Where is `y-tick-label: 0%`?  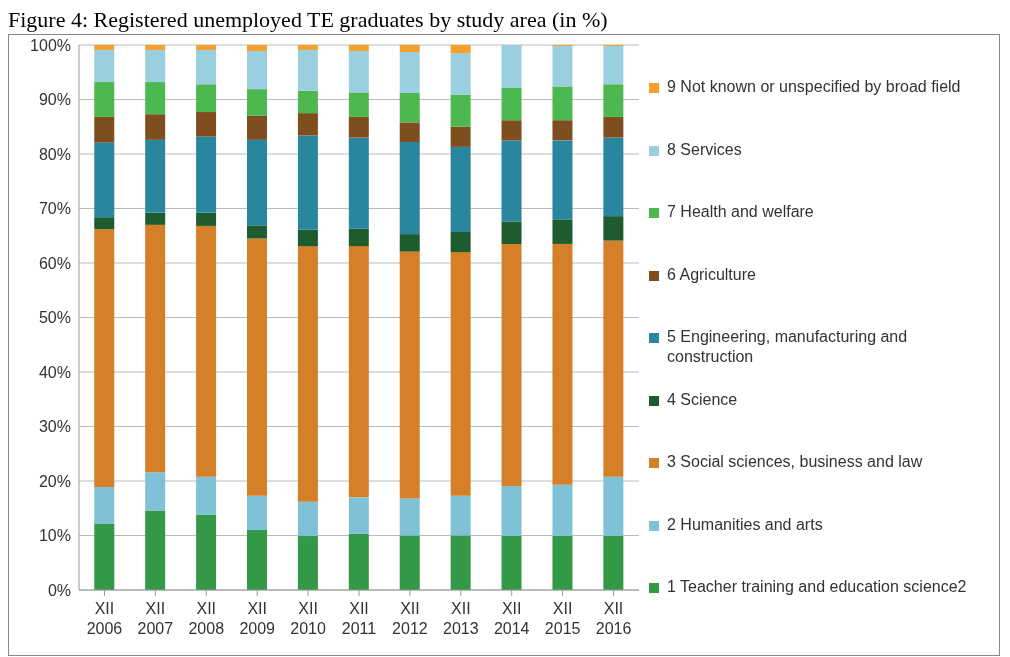 y-tick-label: 0% is located at coordinates (59, 590).